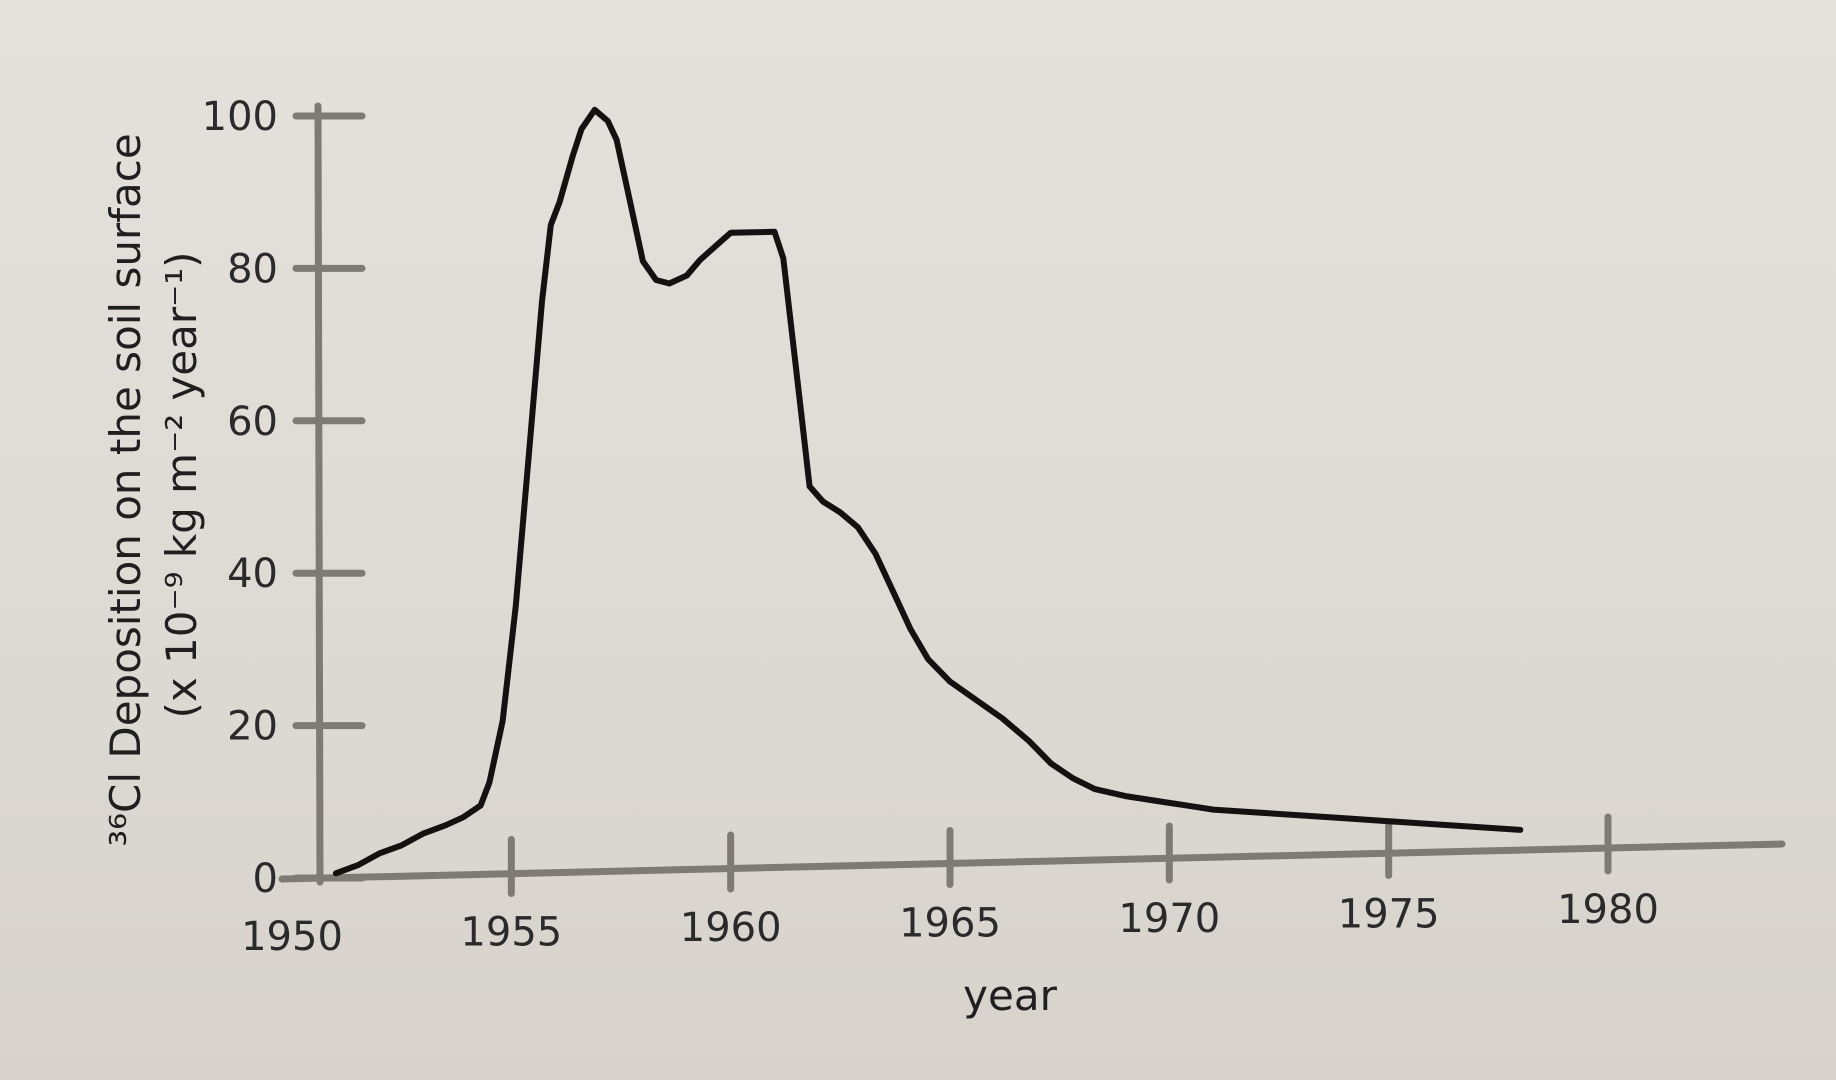 The image size is (1836, 1080). I want to click on x-tick-label: 1975, so click(1389, 915).